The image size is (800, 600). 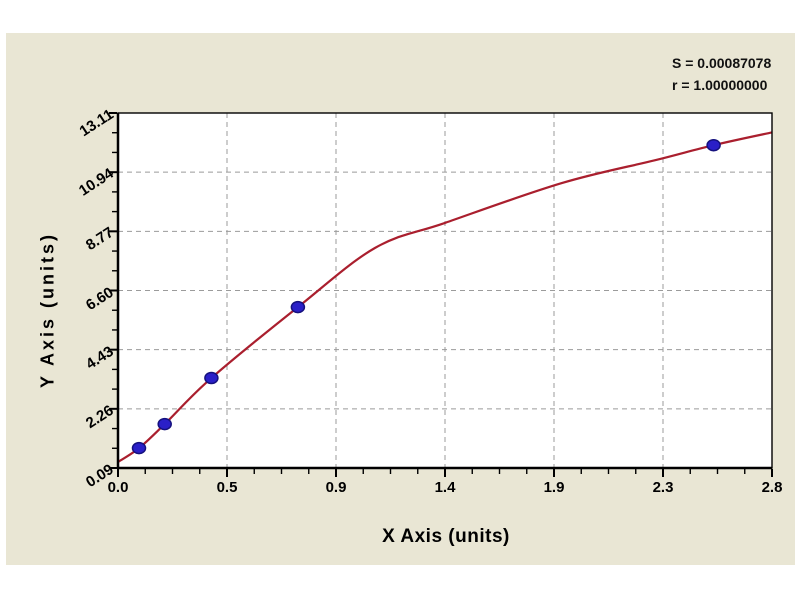 I want to click on y-tick-label: 6.60, so click(x=99, y=298).